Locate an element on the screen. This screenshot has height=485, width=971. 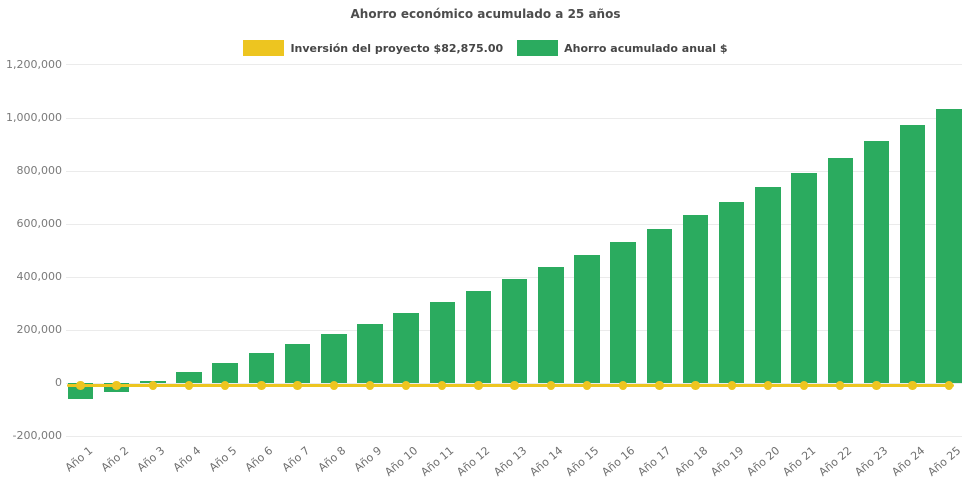
y-tick-label: 1,200,000 is located at coordinates (34, 64).